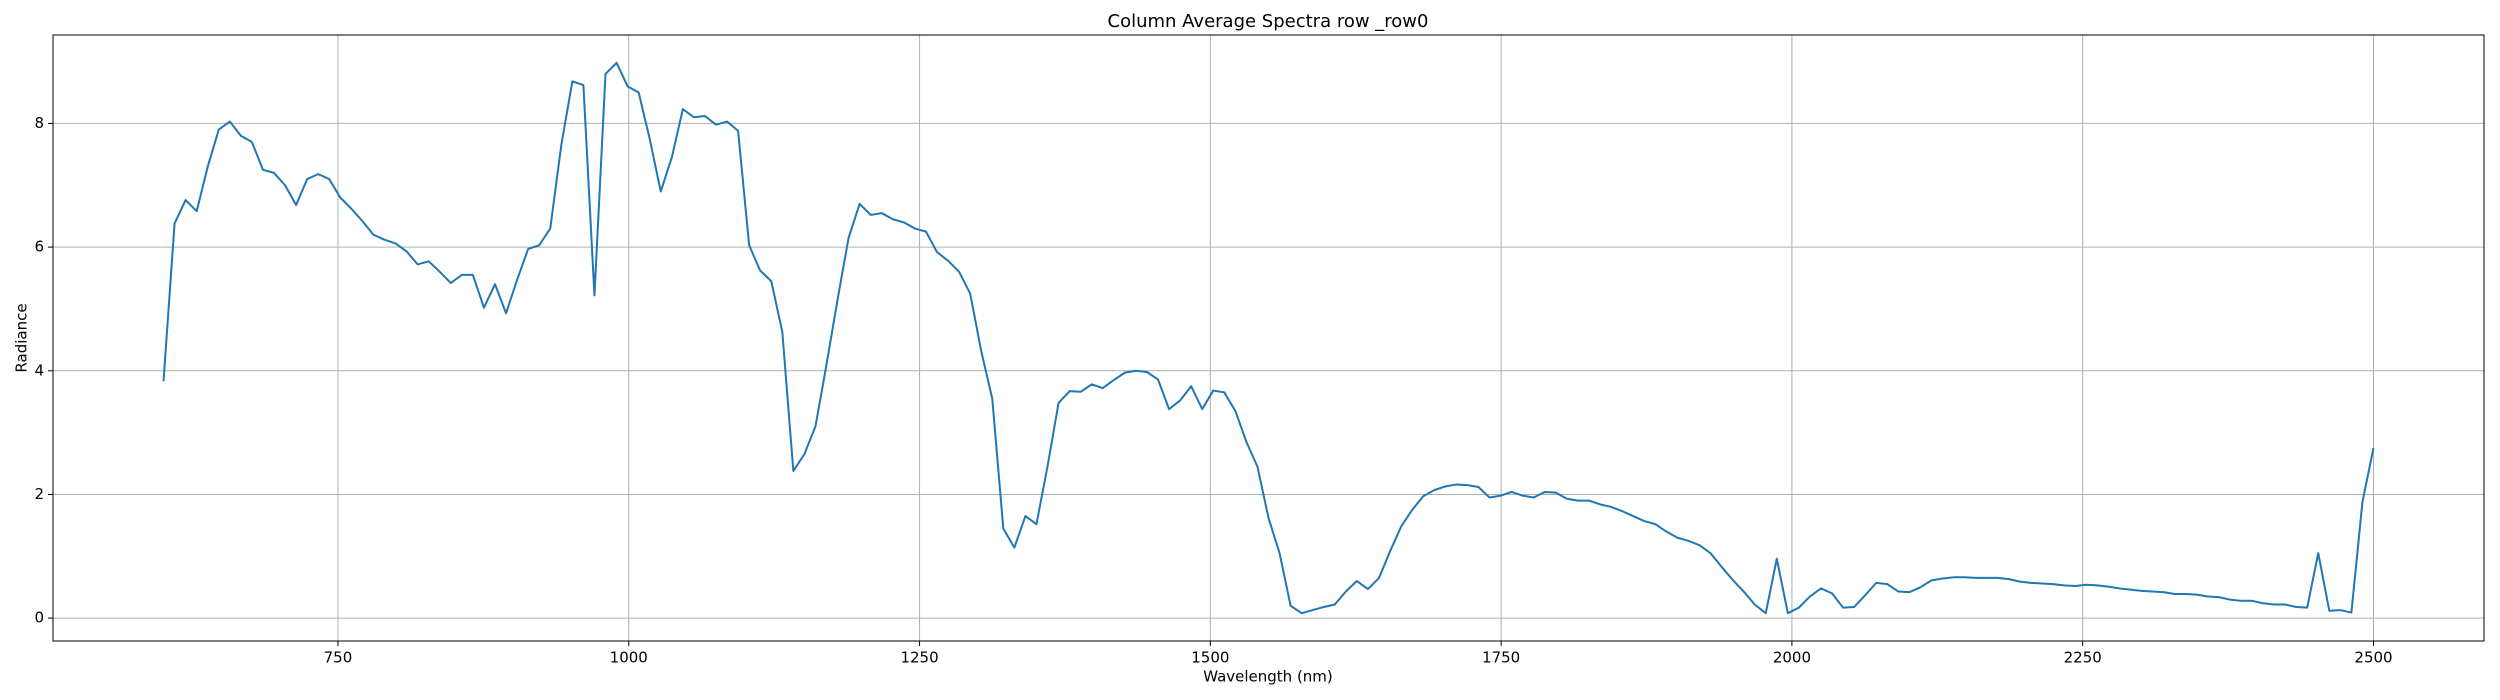 The image size is (2500, 700). I want to click on x-tick-label: 2500, so click(2373, 658).